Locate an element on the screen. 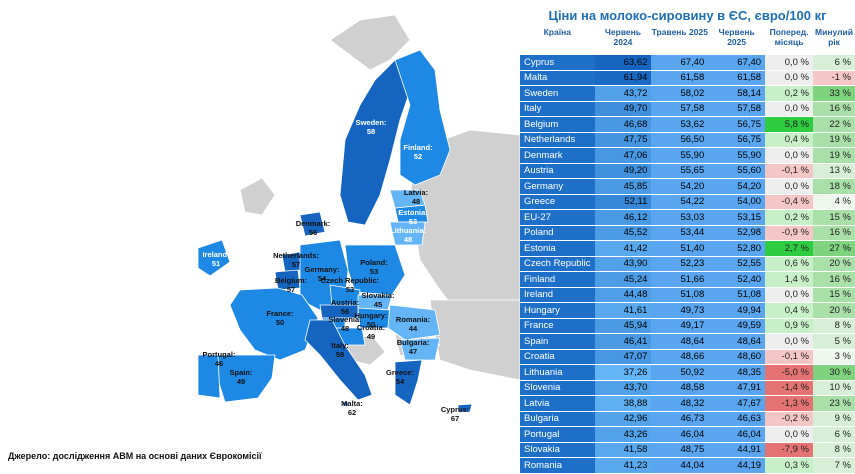  cell-may2025: 48,58 is located at coordinates (680, 388).